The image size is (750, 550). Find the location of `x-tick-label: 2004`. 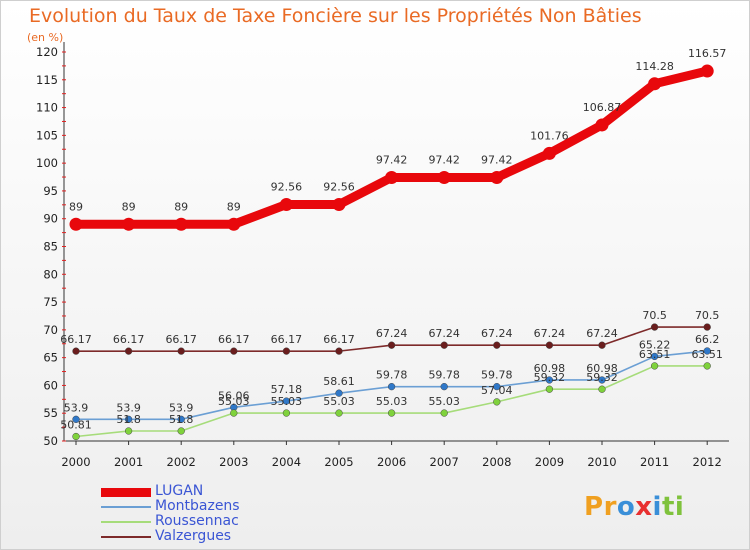

x-tick-label: 2004 is located at coordinates (286, 462).